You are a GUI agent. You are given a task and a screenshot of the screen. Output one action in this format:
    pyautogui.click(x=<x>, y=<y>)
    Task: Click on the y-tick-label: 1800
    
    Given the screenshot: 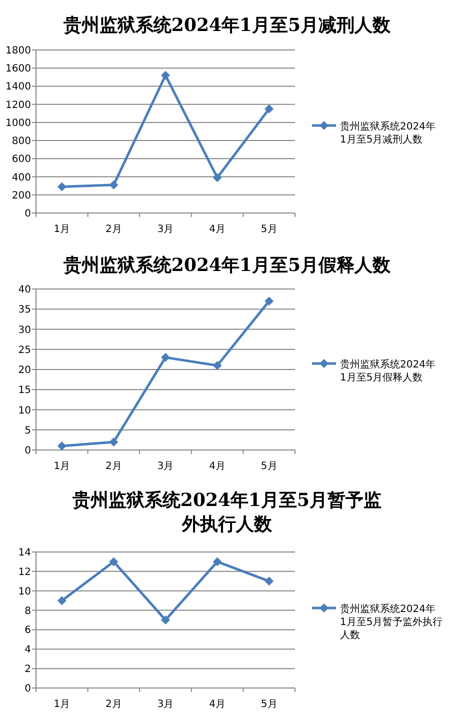 What is the action you would take?
    pyautogui.click(x=18, y=51)
    